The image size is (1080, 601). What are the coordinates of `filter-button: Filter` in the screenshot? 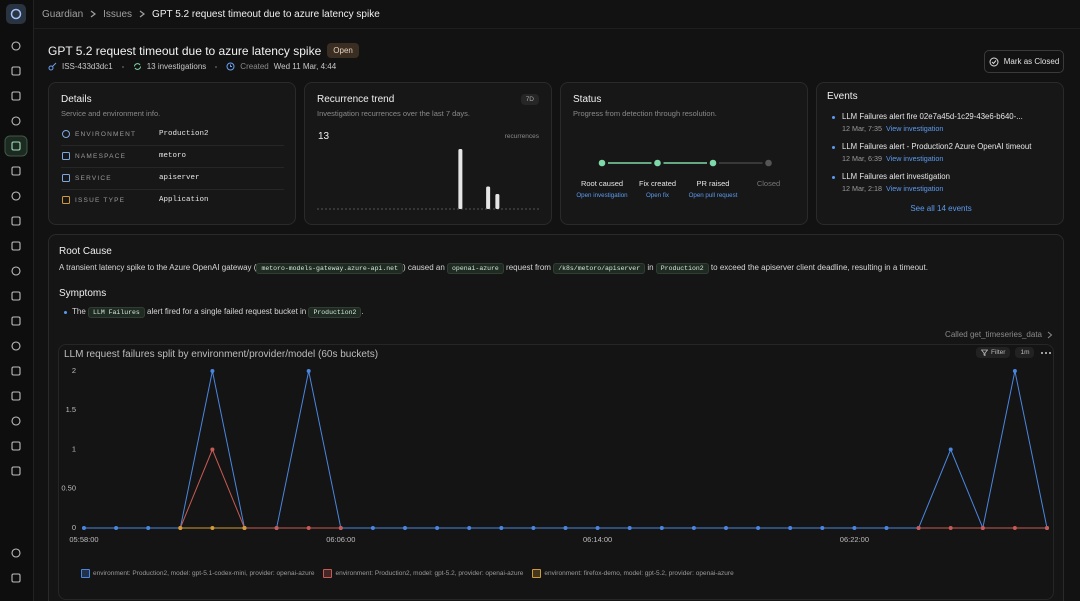 It's located at (993, 352).